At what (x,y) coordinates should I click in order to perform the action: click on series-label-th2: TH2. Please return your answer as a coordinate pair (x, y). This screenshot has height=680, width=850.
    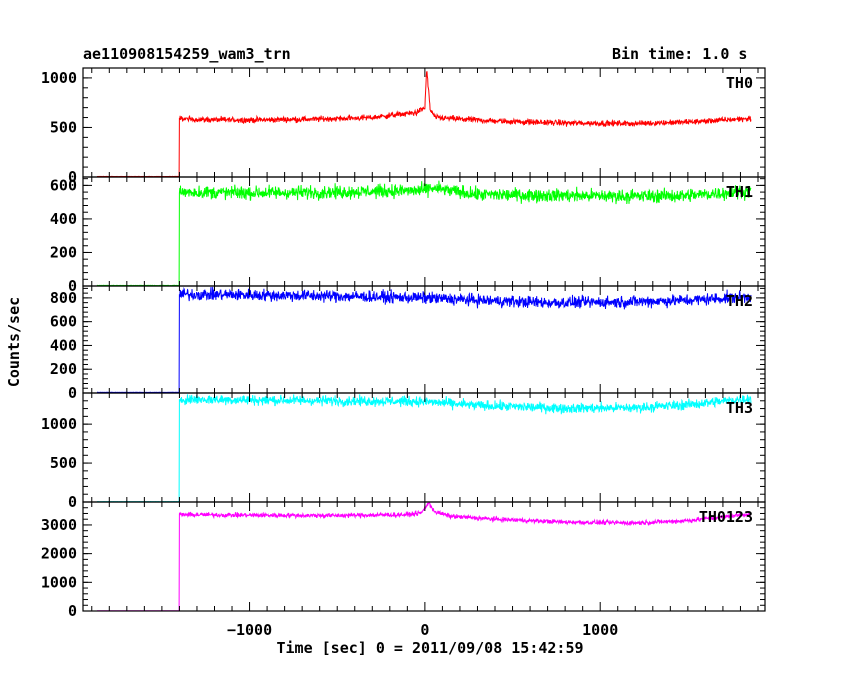
    Looking at the image, I should click on (739, 301).